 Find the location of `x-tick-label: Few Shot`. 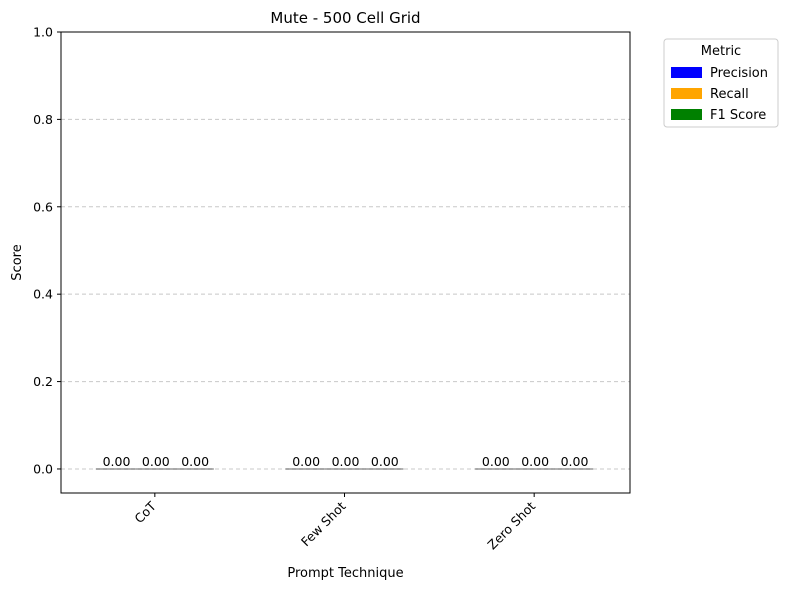

x-tick-label: Few Shot is located at coordinates (323, 523).